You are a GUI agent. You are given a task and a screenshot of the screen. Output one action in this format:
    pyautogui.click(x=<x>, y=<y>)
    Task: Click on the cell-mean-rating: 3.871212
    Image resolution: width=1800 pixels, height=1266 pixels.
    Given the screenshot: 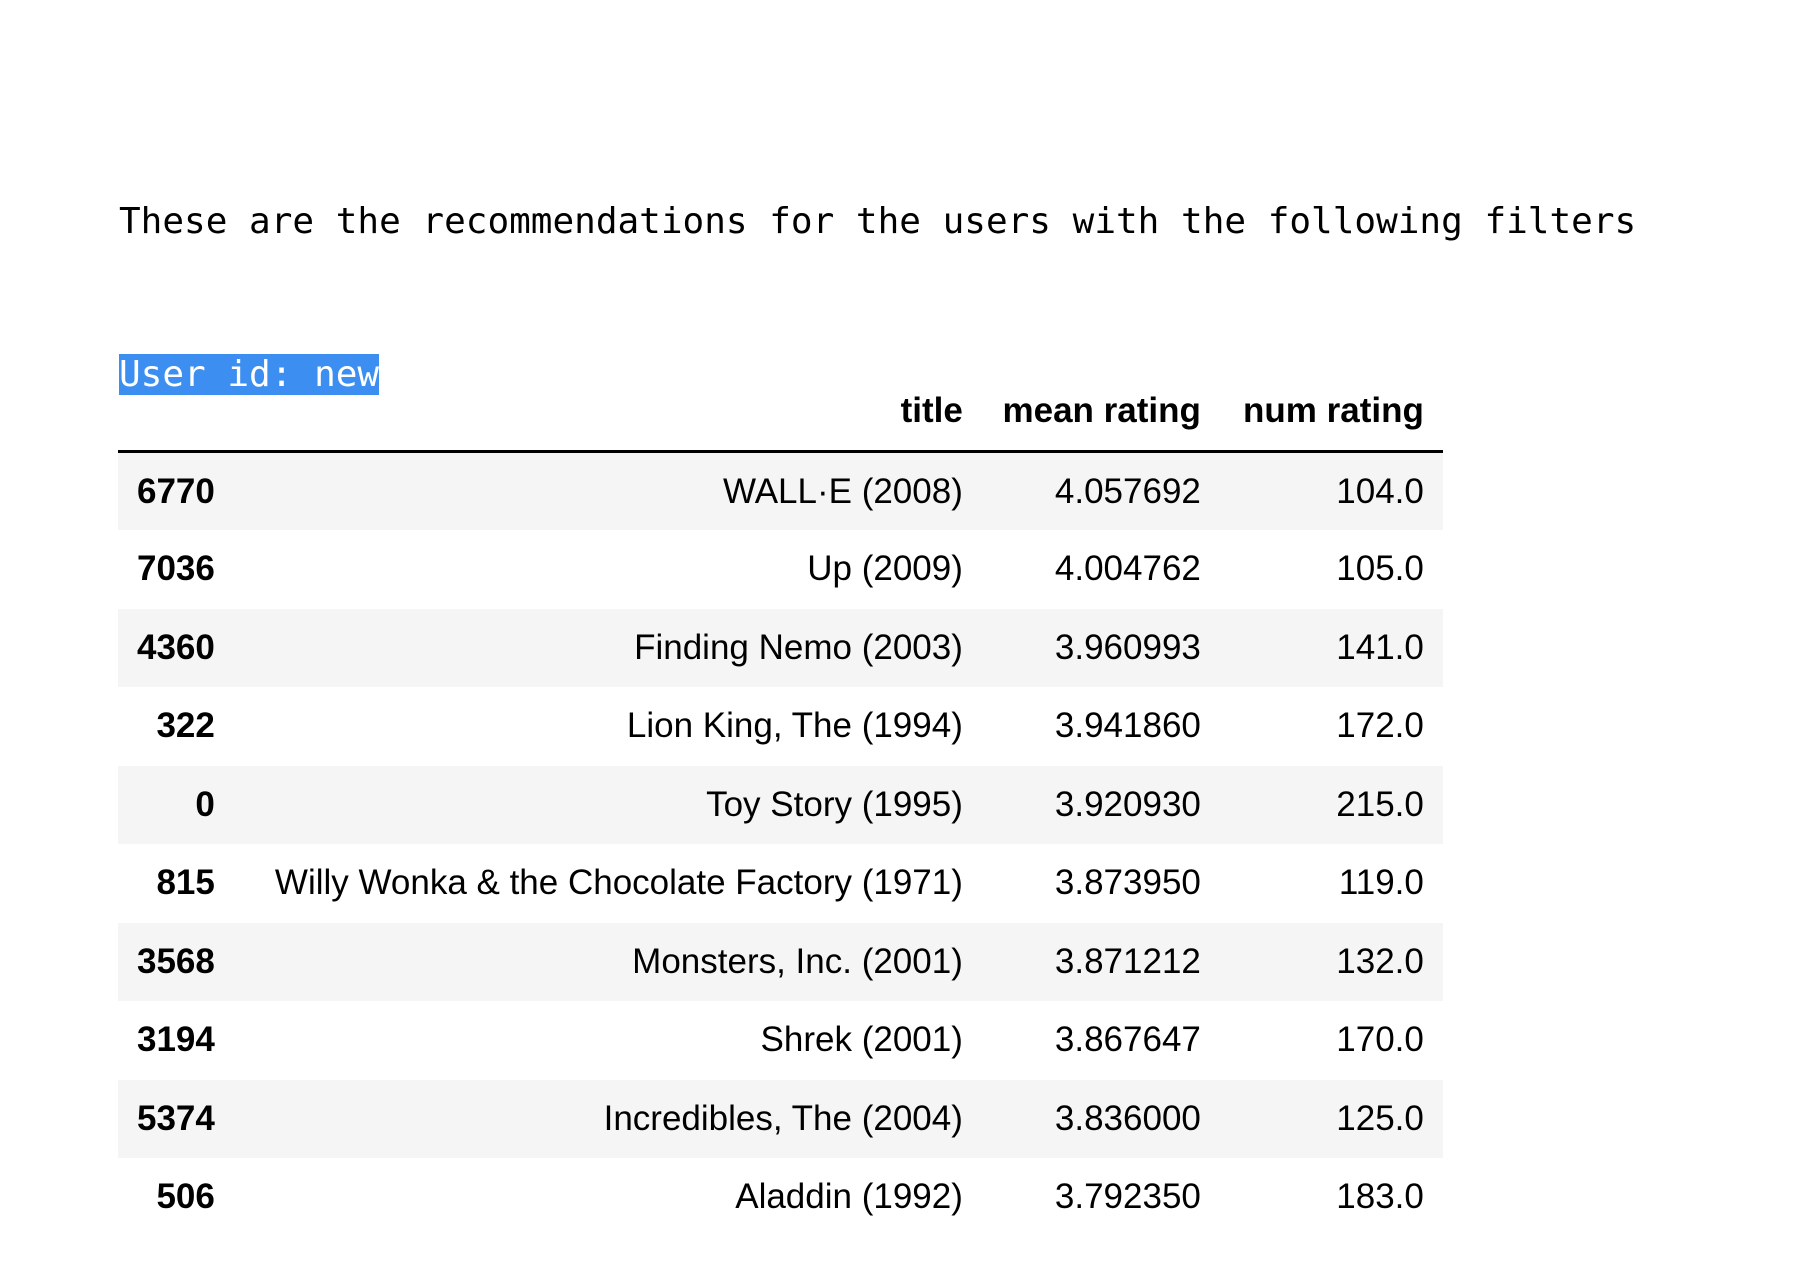 What is the action you would take?
    pyautogui.click(x=1127, y=961)
    